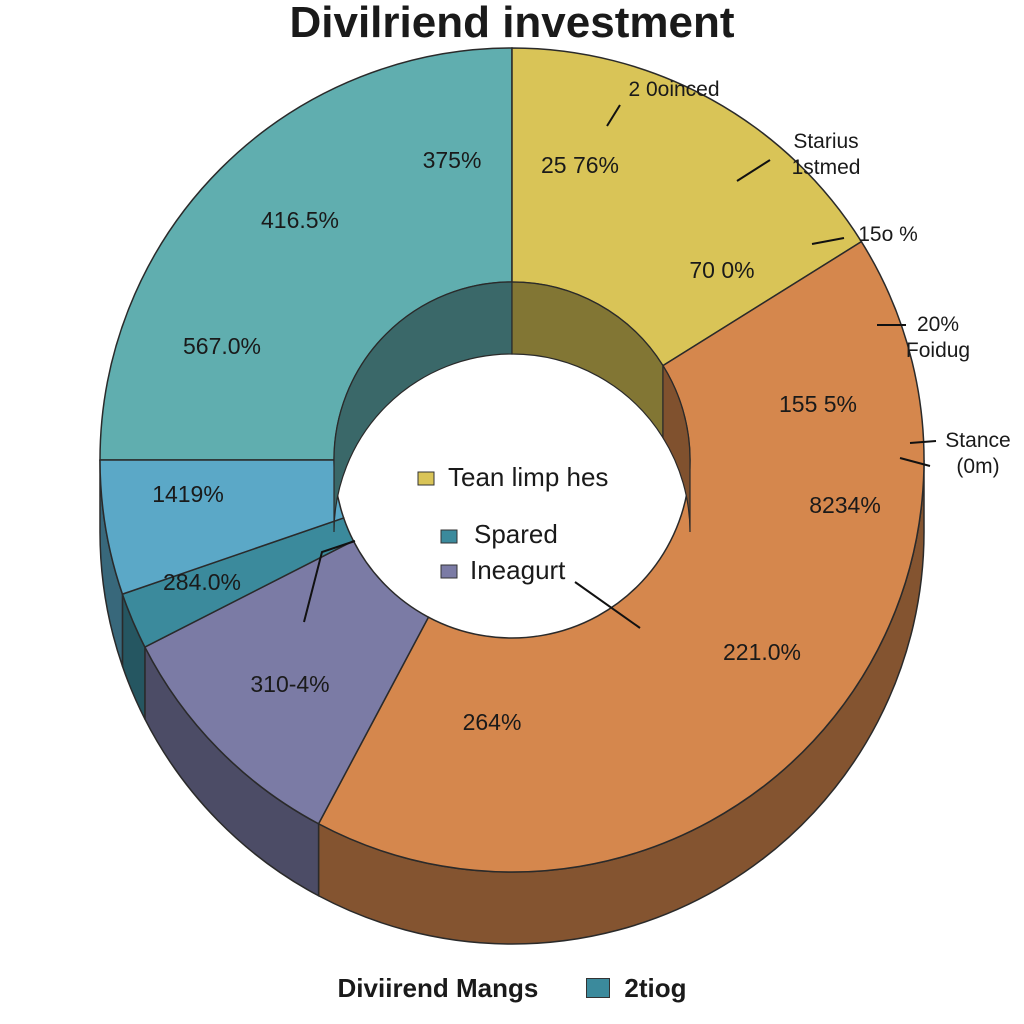 Image resolution: width=1024 pixels, height=1024 pixels. I want to click on inner-leader-left, so click(329, 581).